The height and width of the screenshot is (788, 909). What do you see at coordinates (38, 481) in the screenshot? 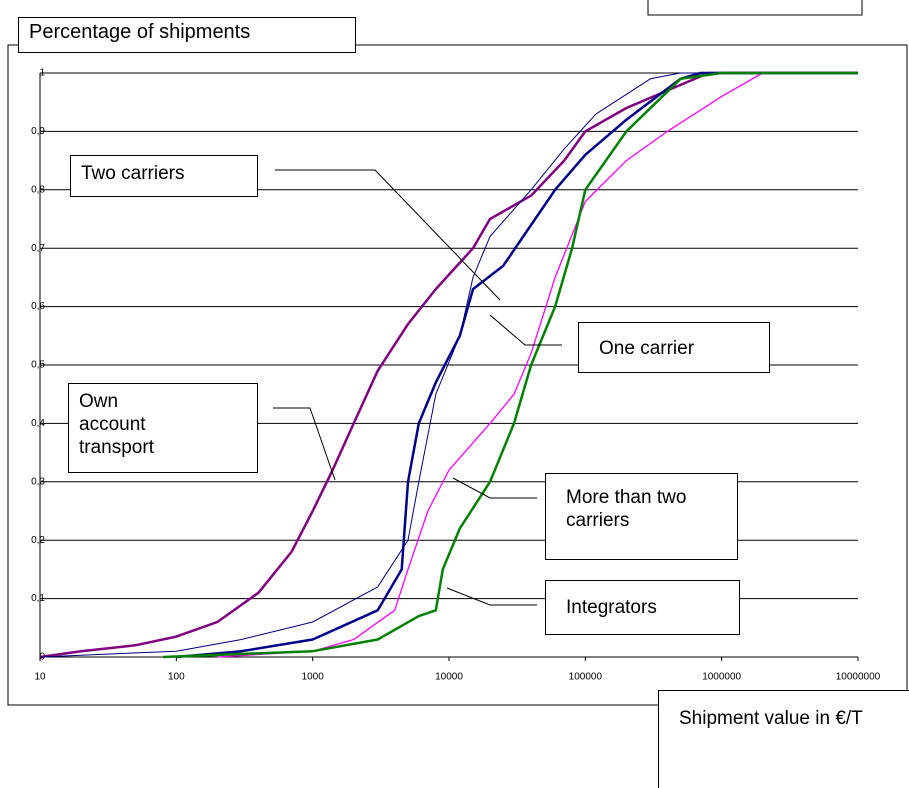
I see `y-tick-label: 0,3` at bounding box center [38, 481].